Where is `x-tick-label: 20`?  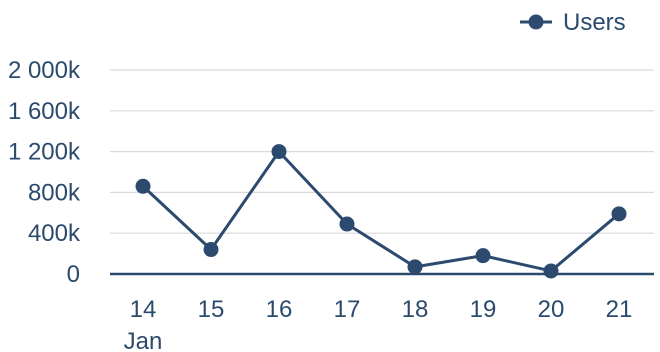
x-tick-label: 20 is located at coordinates (551, 309).